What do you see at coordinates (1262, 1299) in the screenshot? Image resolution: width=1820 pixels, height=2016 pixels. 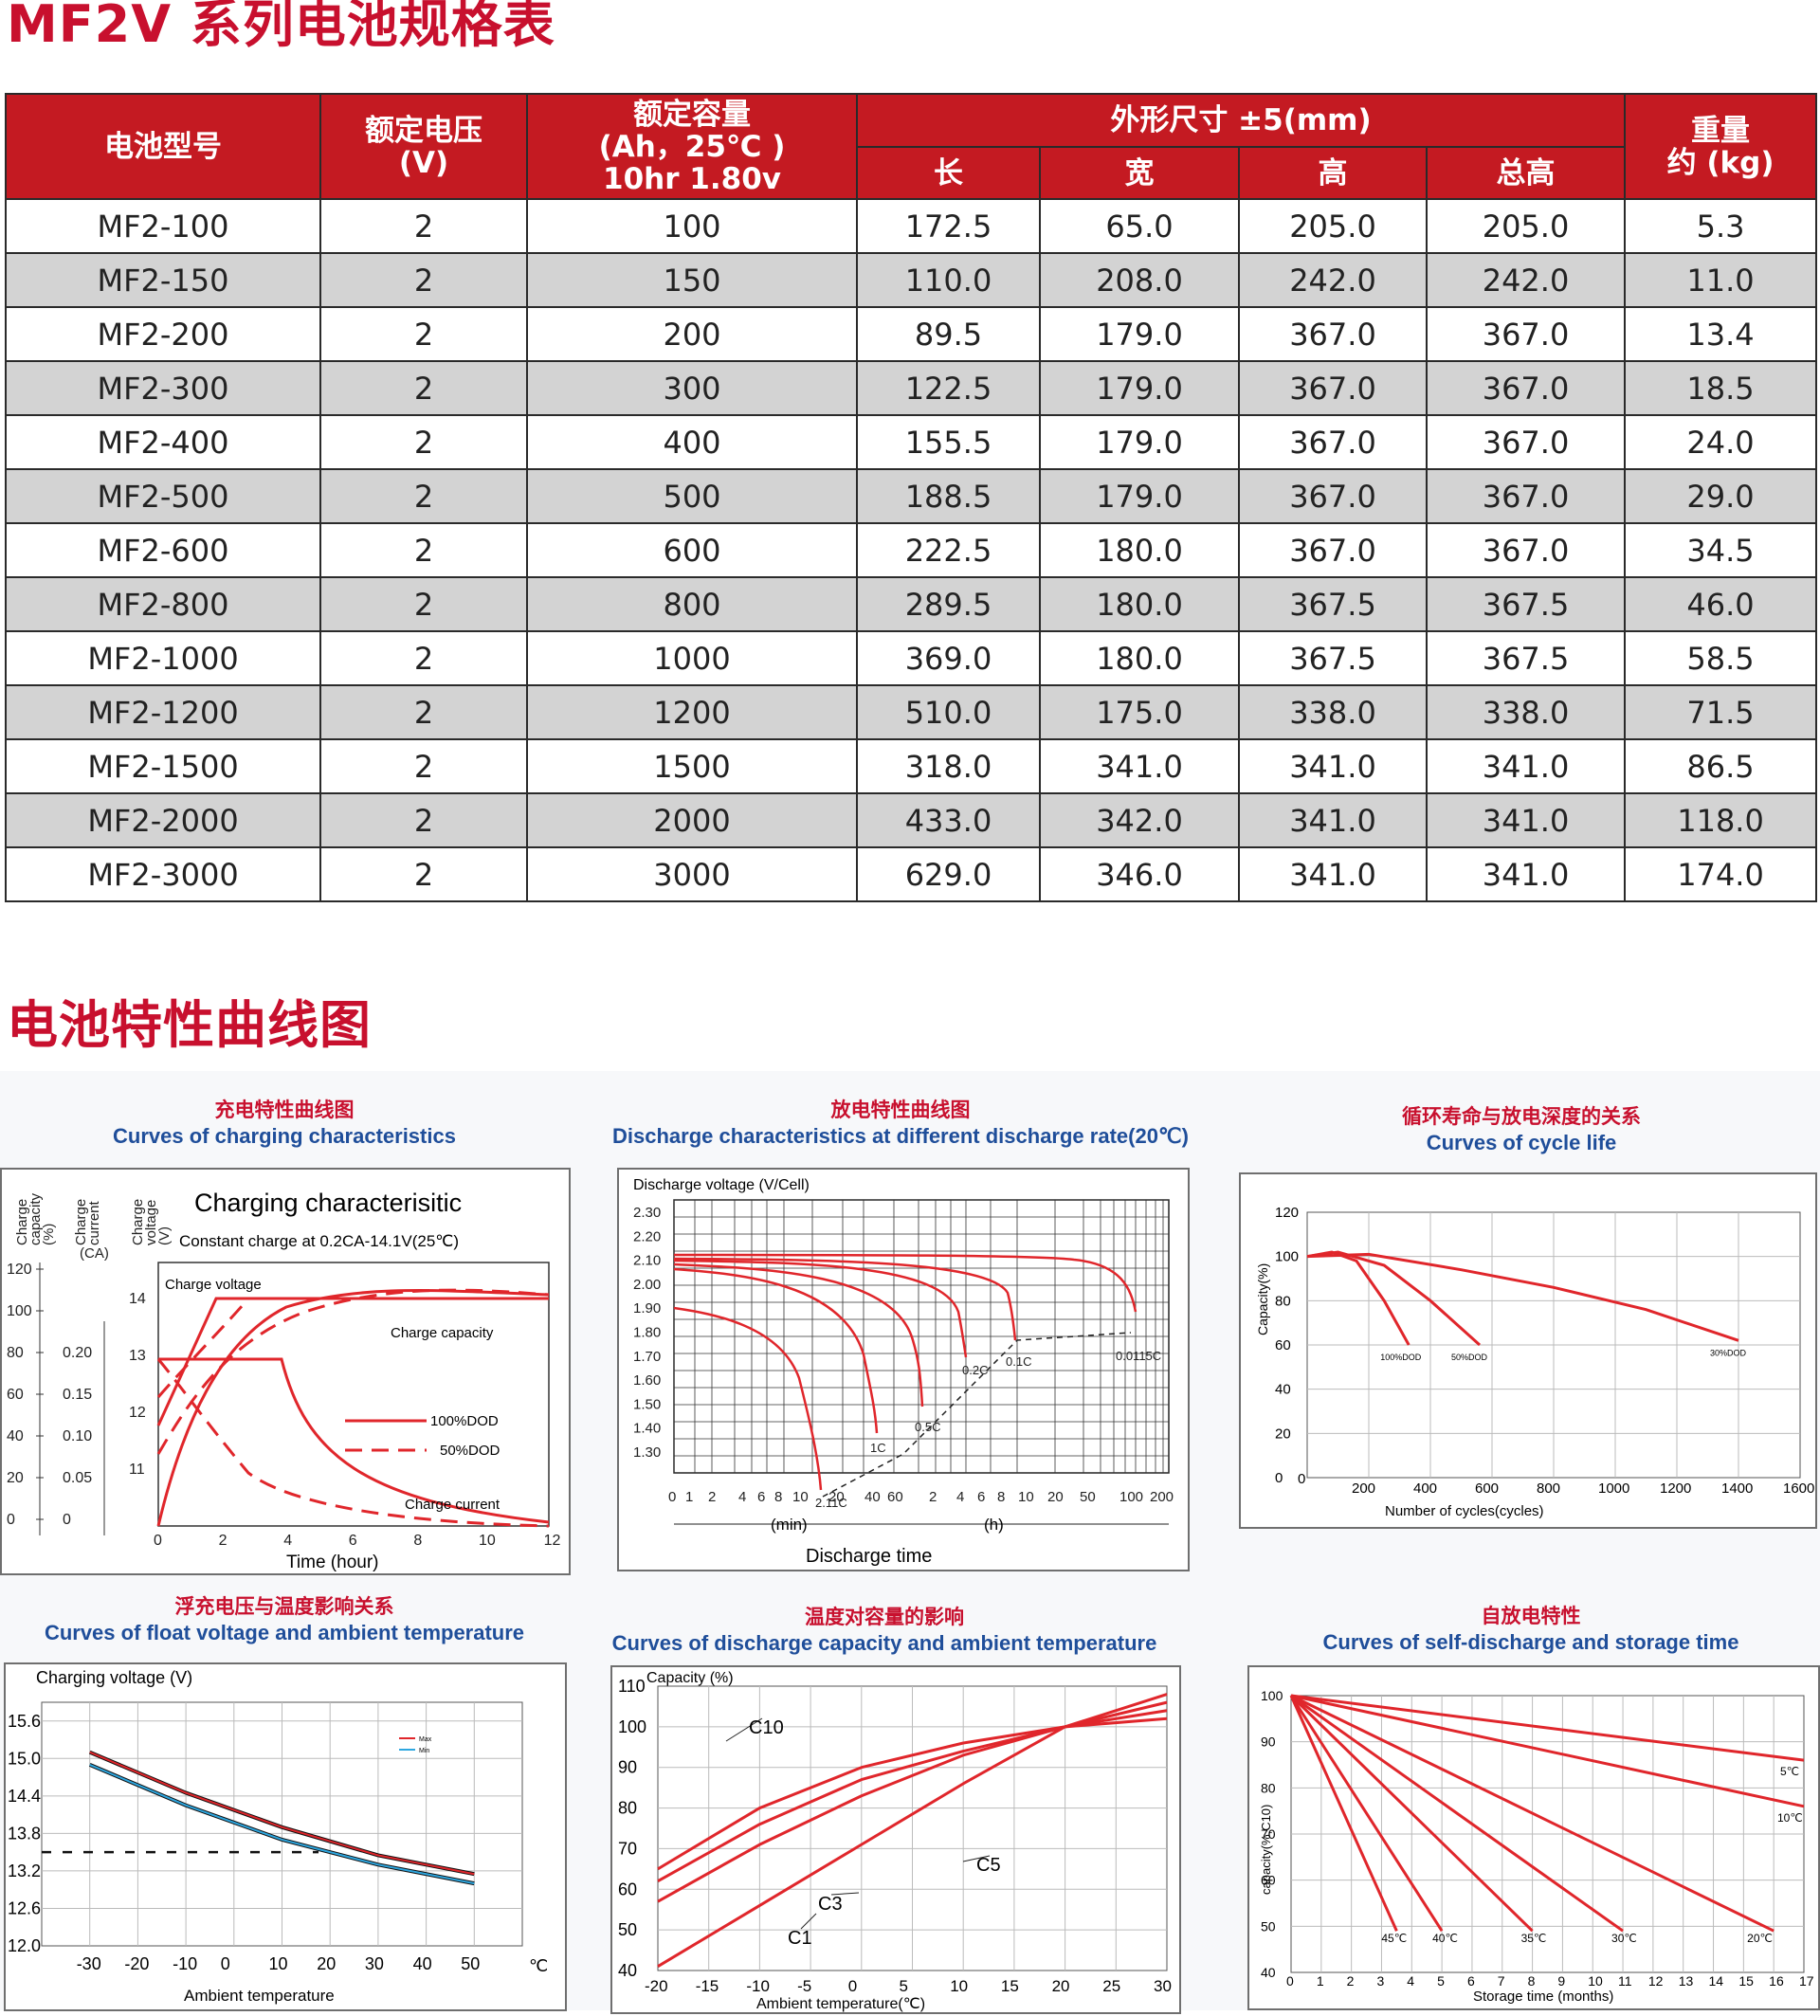 I see `p3-ylabel: Capacity(%)` at bounding box center [1262, 1299].